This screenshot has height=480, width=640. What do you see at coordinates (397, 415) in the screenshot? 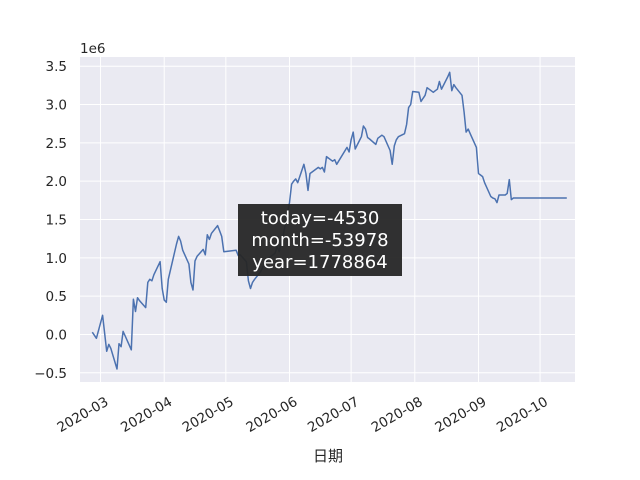
I see `x-tick-label: 2020-08` at bounding box center [397, 415].